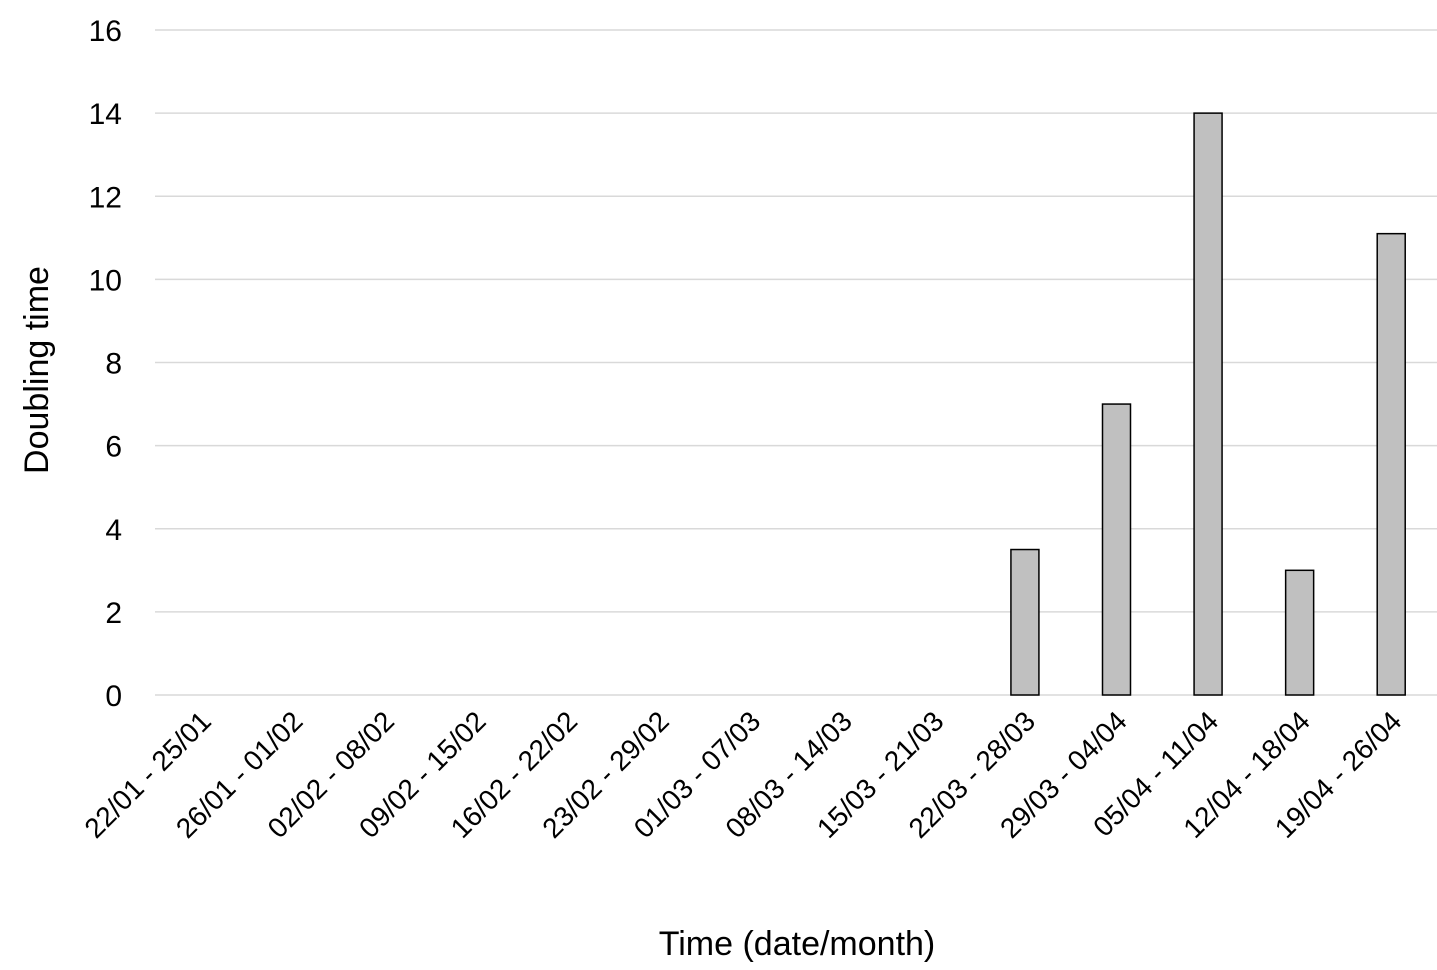  Describe the element at coordinates (105, 197) in the screenshot. I see `y-tick-label: 12` at that location.